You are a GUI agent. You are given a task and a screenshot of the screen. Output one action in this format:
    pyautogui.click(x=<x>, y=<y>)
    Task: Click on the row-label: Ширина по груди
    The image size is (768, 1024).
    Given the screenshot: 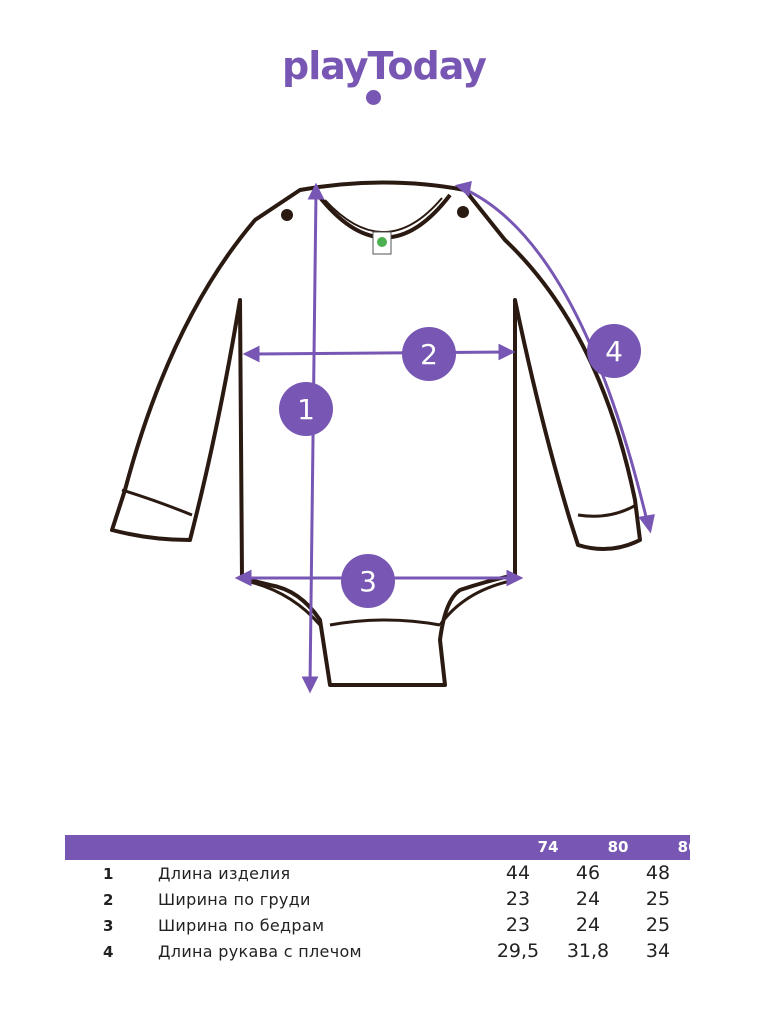 What is the action you would take?
    pyautogui.click(x=234, y=899)
    